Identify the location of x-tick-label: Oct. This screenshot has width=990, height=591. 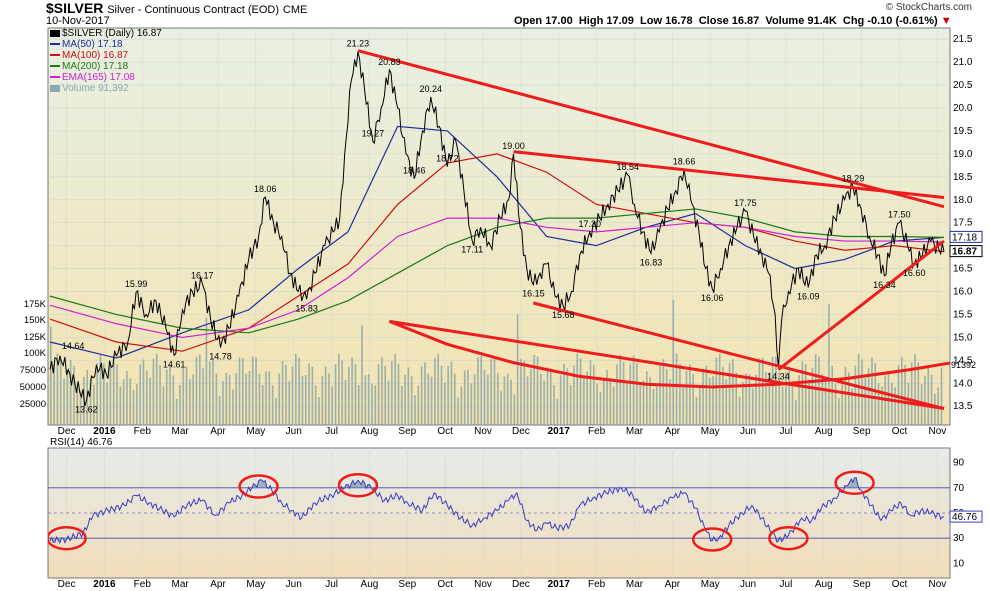
(900, 431).